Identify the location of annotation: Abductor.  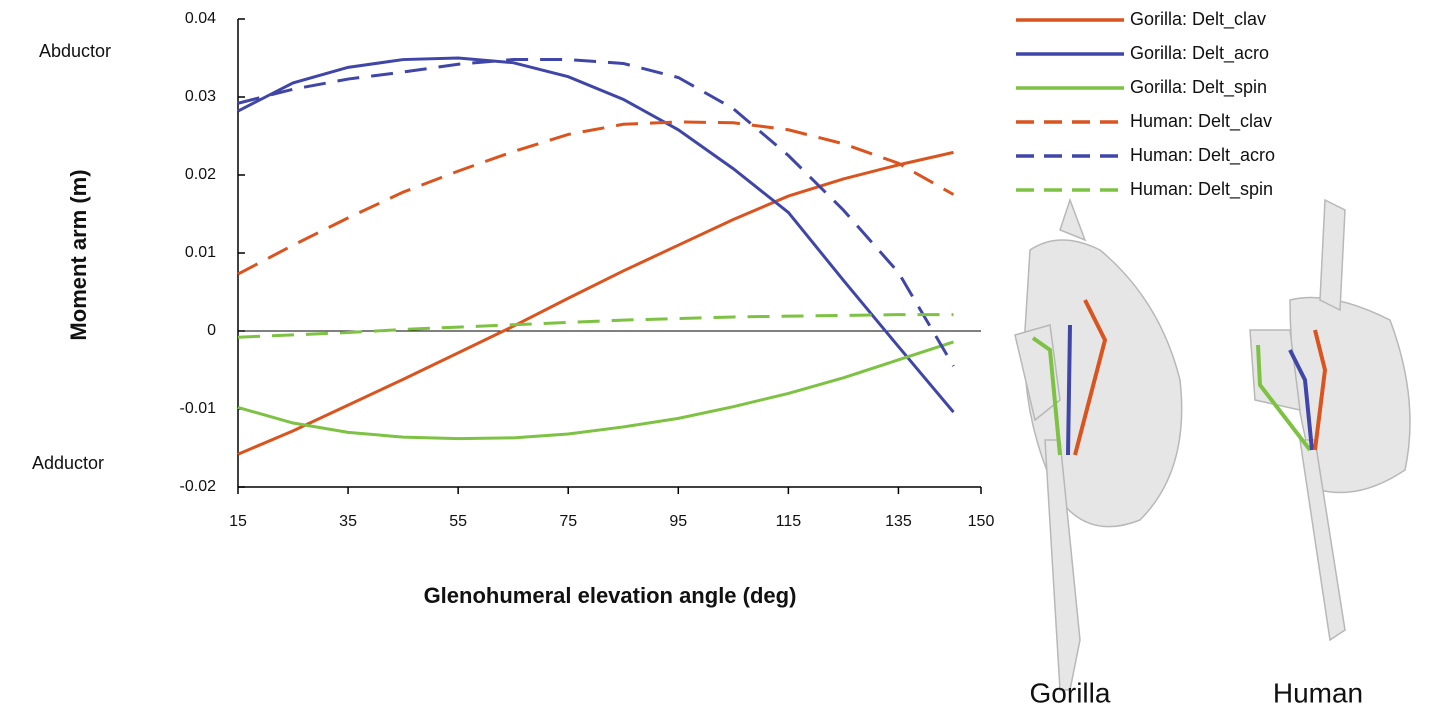
(75, 51).